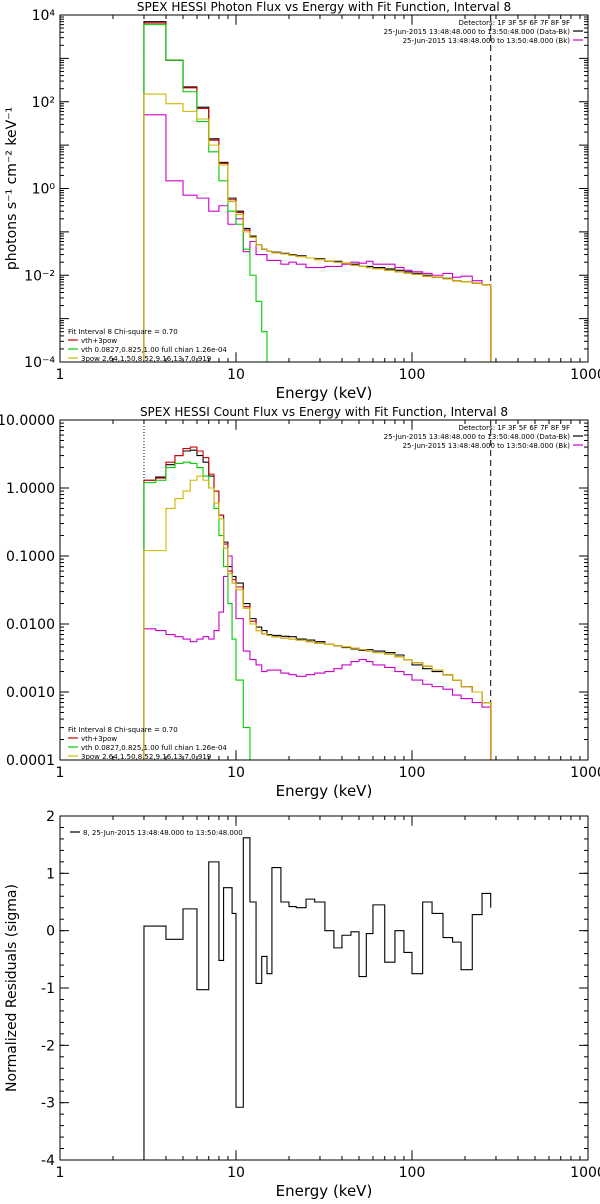  What do you see at coordinates (30, 489) in the screenshot?
I see `y-tick-label: 1.0000` at bounding box center [30, 489].